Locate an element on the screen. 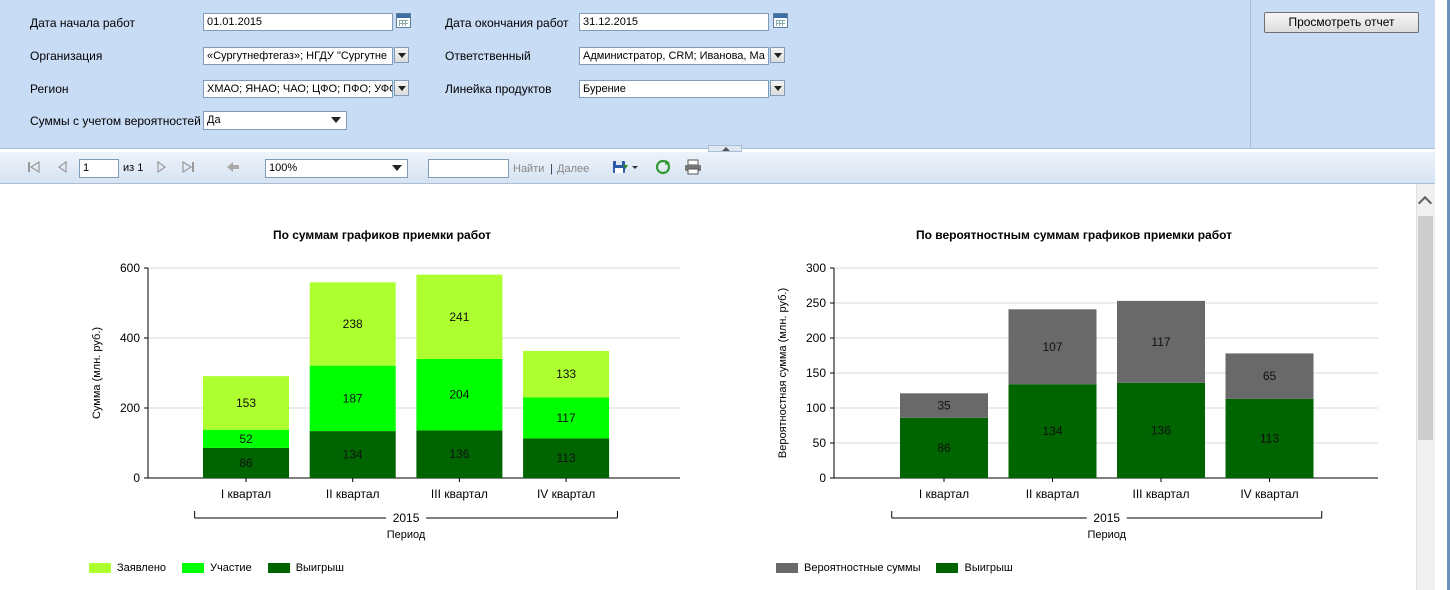 The width and height of the screenshot is (1450, 590). legend-label: Участие is located at coordinates (231, 568).